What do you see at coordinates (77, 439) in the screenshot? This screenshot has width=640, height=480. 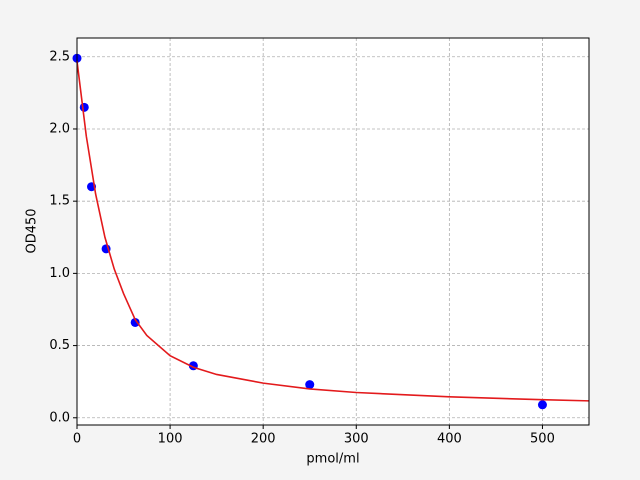 I see `x-tick-label: 0` at bounding box center [77, 439].